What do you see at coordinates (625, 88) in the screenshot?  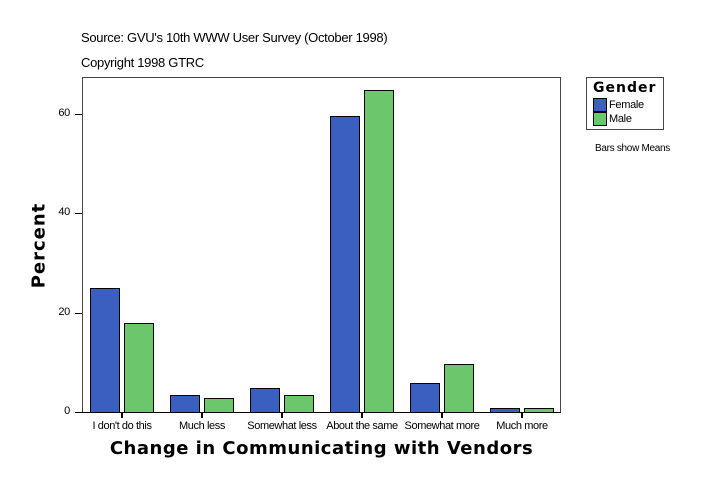 I see `legend-title: Gender` at bounding box center [625, 88].